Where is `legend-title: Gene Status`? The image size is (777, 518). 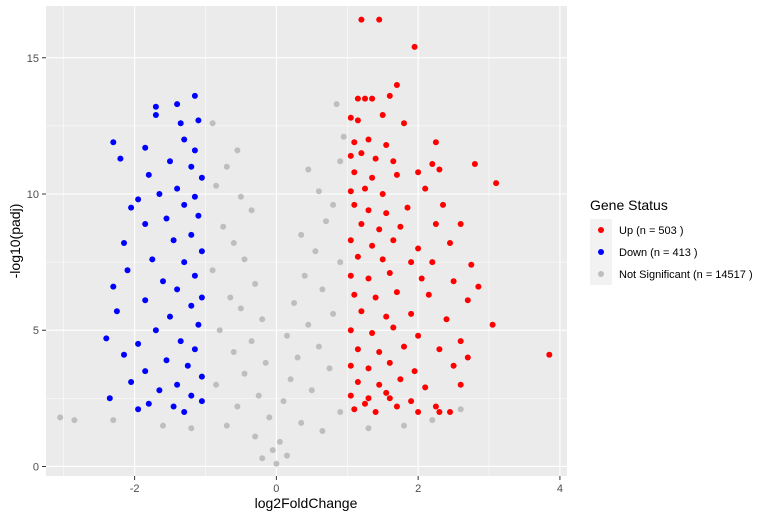
legend-title: Gene Status is located at coordinates (629, 205).